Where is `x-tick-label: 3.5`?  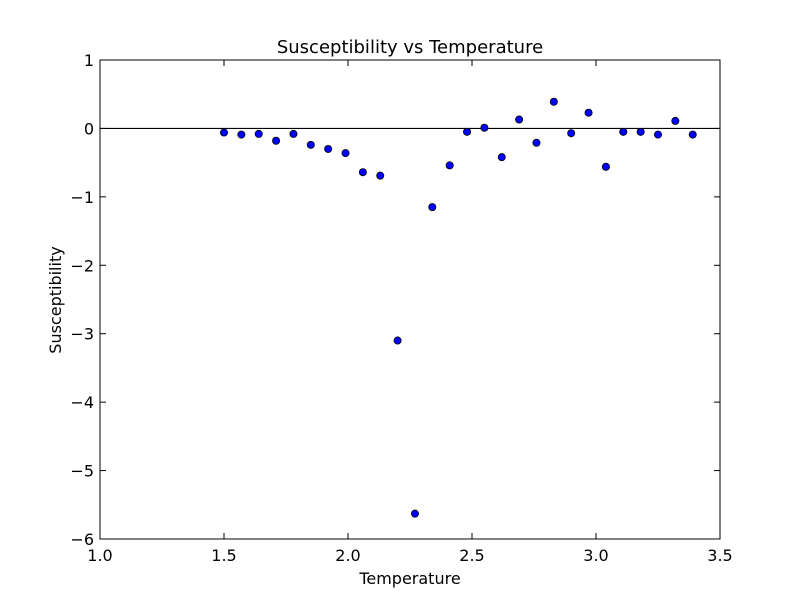
x-tick-label: 3.5 is located at coordinates (719, 555).